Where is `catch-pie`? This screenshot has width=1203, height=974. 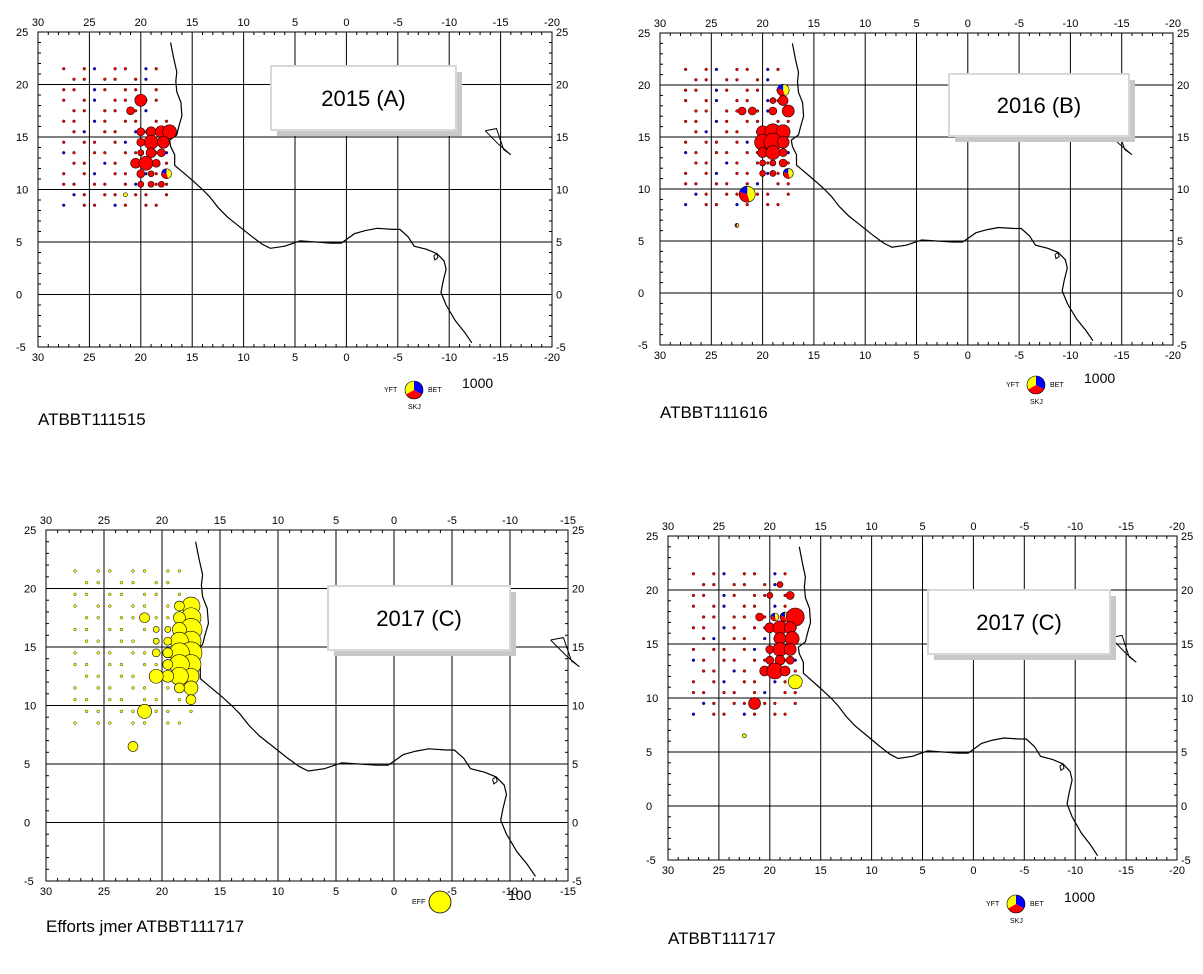
catch-pie is located at coordinates (166, 174).